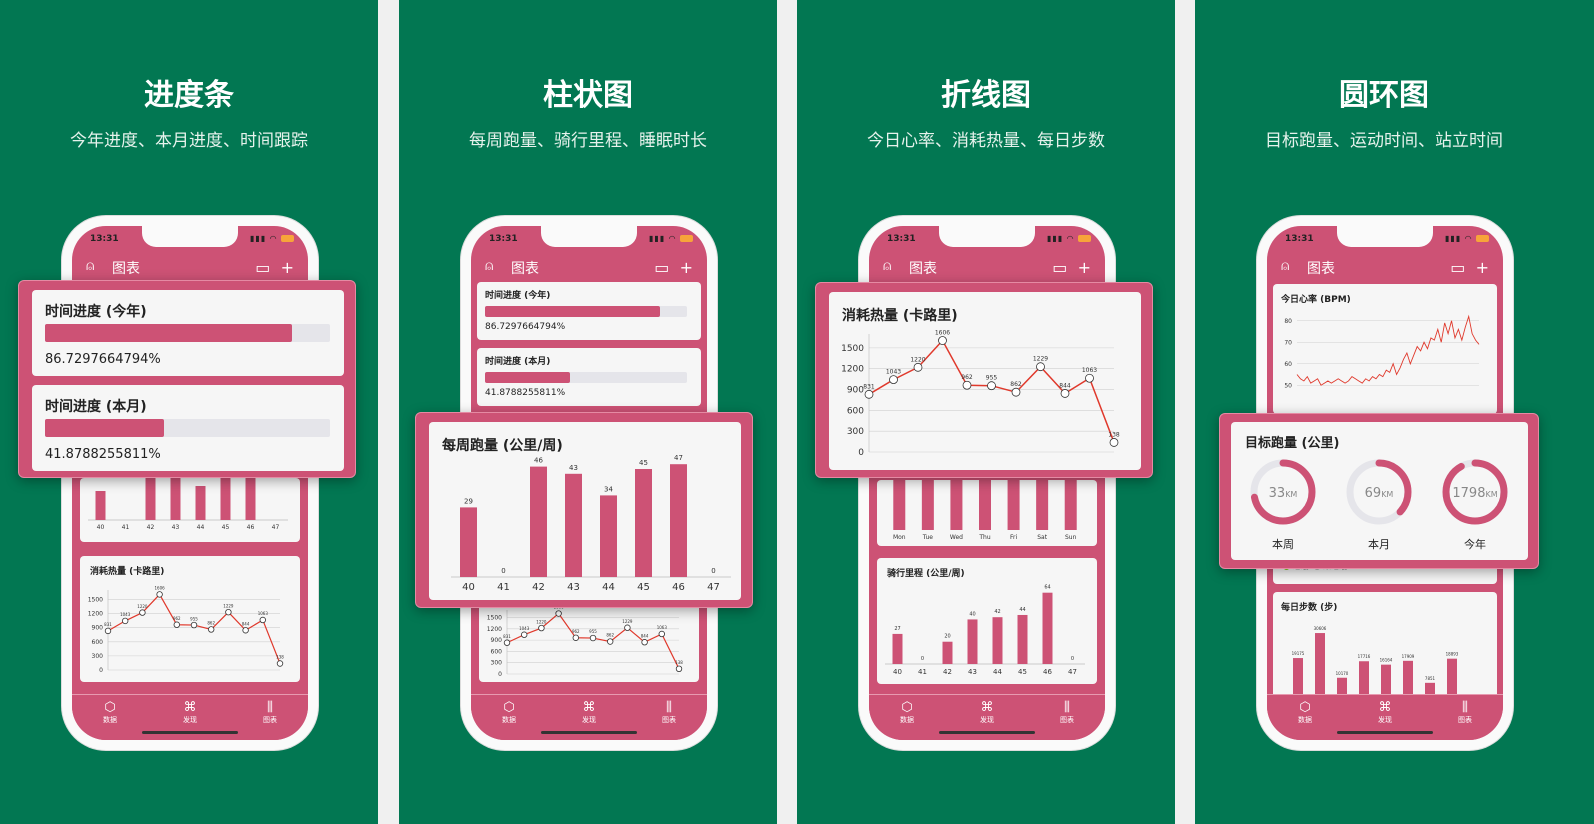 The width and height of the screenshot is (1594, 824). I want to click on status-time: 13:31, so click(1299, 239).